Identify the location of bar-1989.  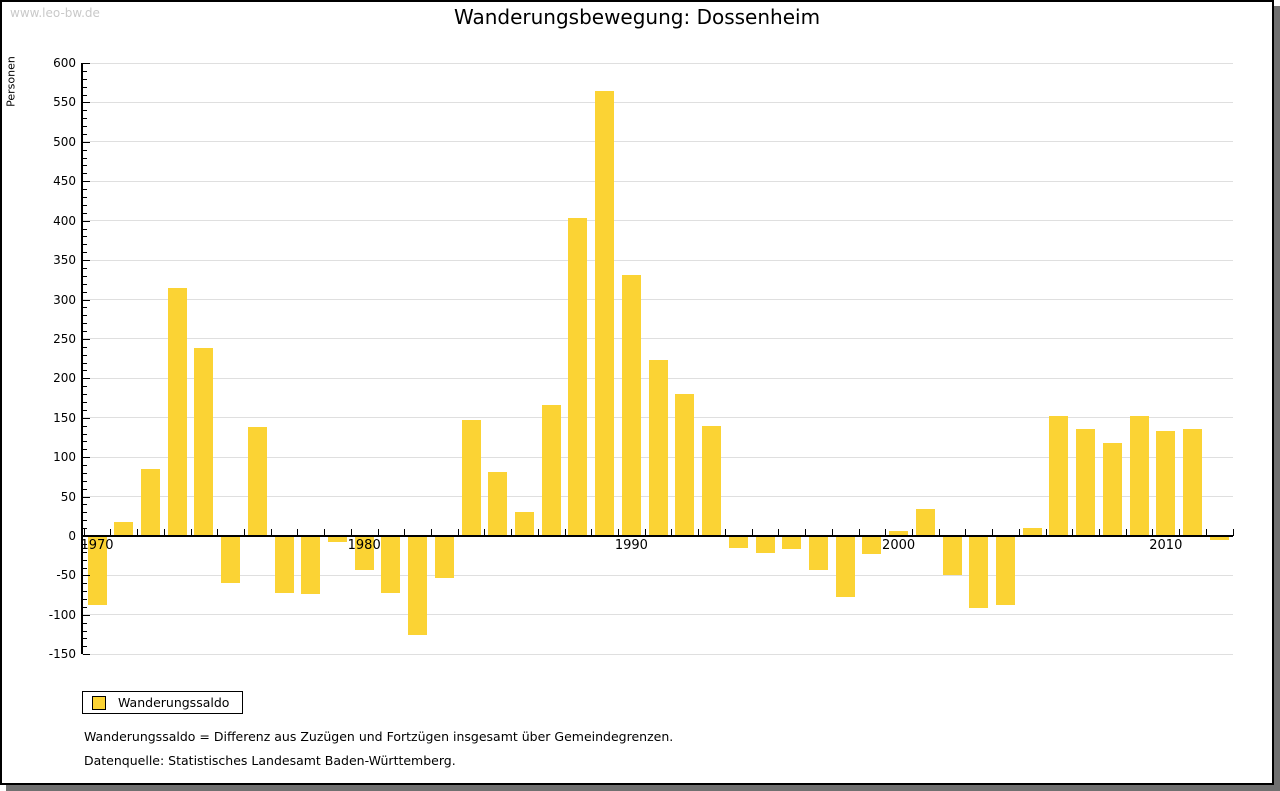
(605, 313).